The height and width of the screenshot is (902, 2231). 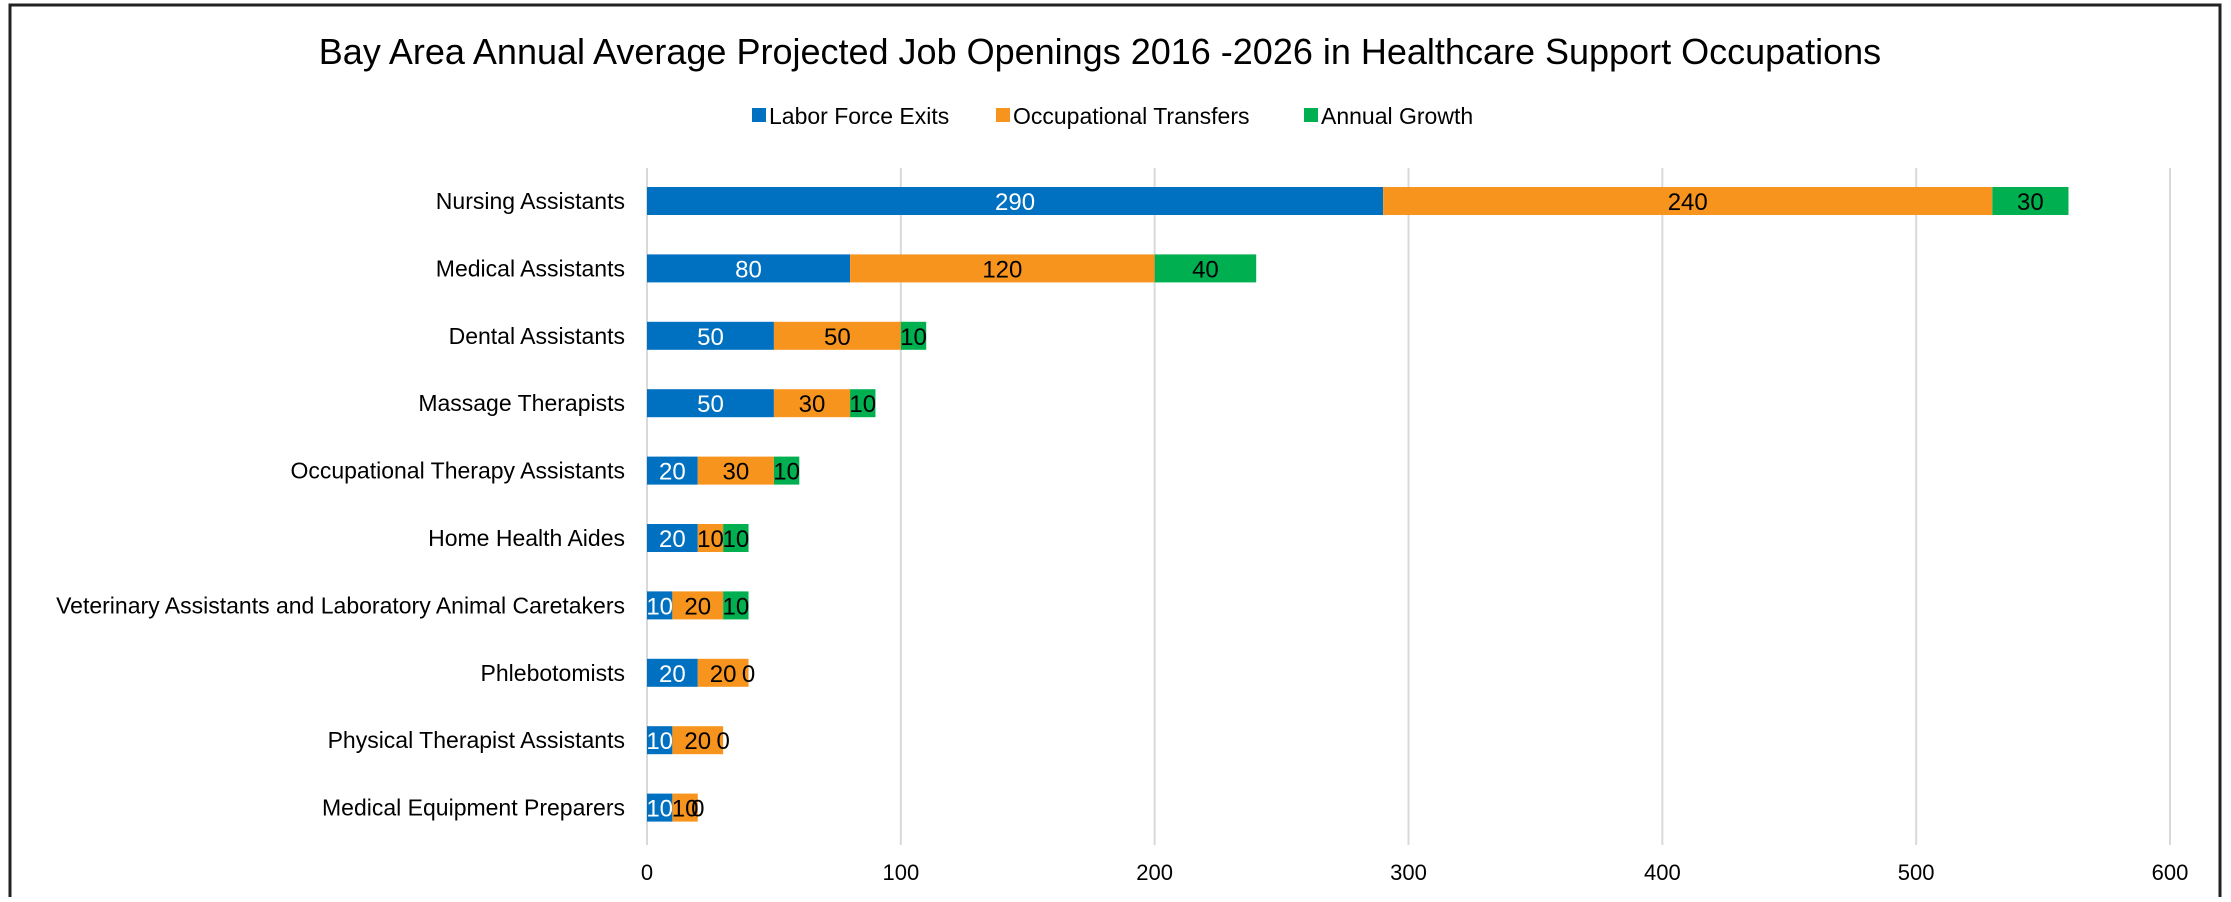 I want to click on category-label: Medical Equipment Preparers, so click(x=473, y=808).